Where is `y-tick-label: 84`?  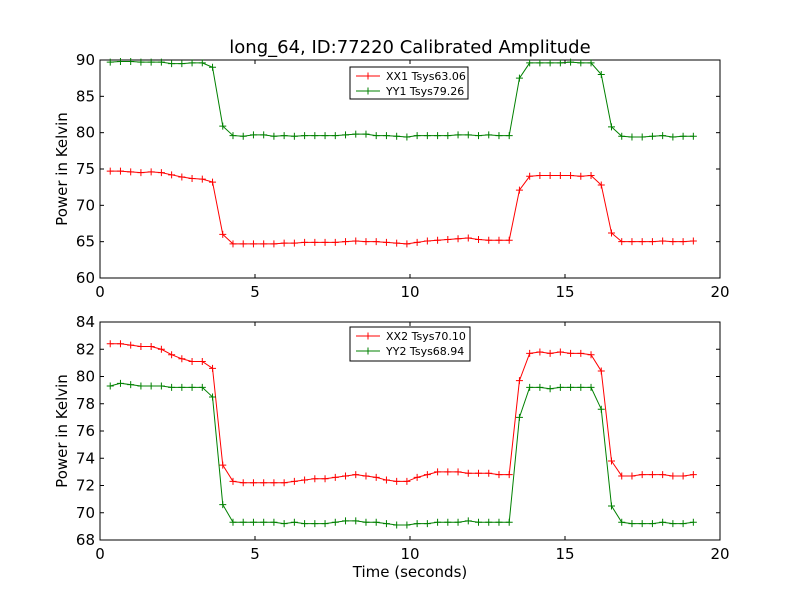 y-tick-label: 84 is located at coordinates (85, 322).